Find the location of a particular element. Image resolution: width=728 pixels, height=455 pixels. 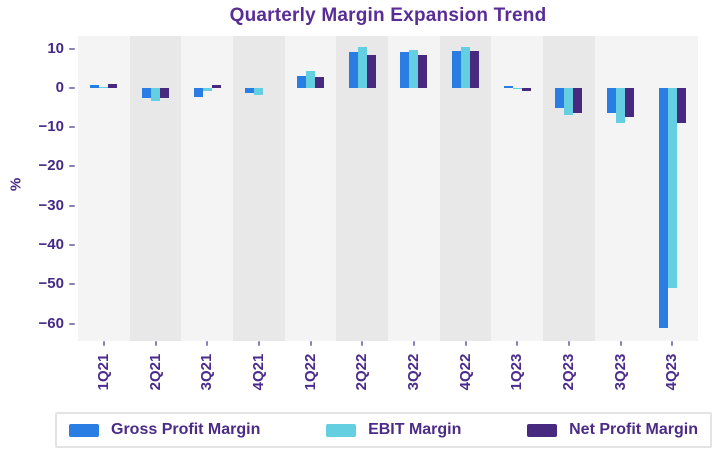

x-tick-label: 1Q21 is located at coordinates (103, 372).